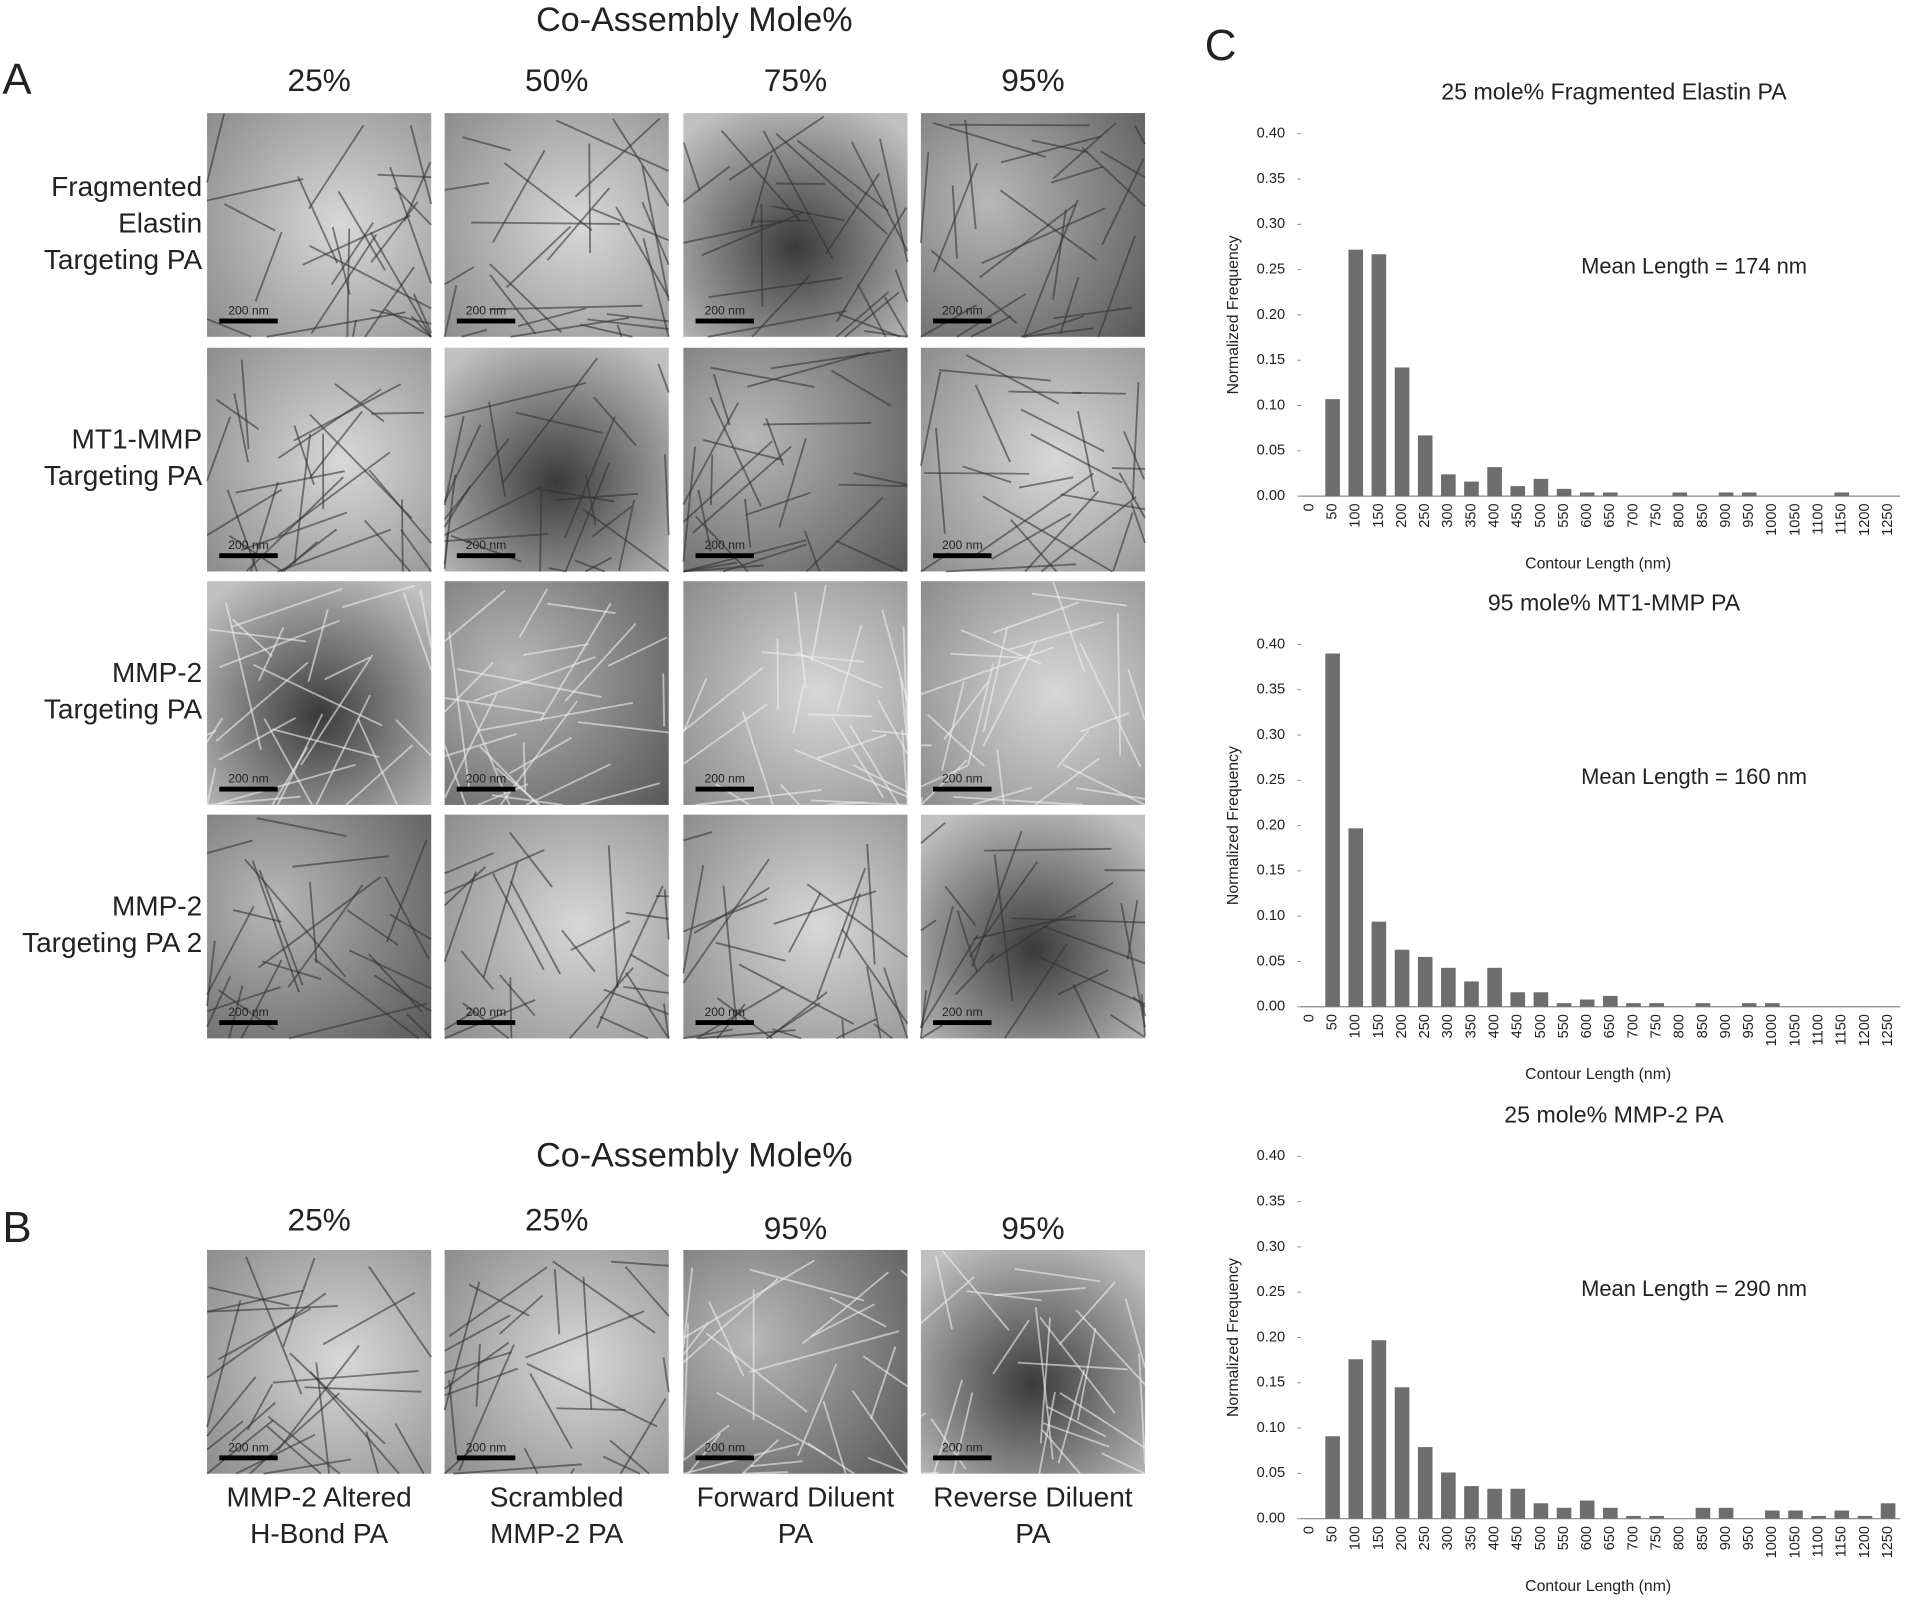 This screenshot has width=1910, height=1605. Describe the element at coordinates (1448, 515) in the screenshot. I see `x-tick-label: 300` at that location.